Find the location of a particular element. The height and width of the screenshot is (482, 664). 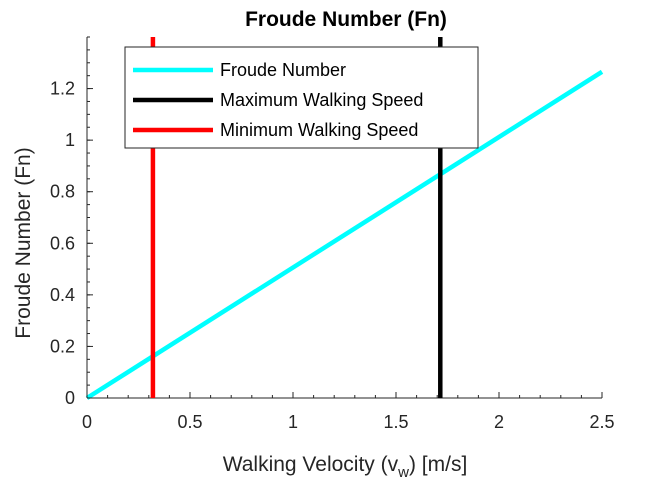

x-axis-label: Walking Velocity (vw) [m/s] is located at coordinates (345, 467).